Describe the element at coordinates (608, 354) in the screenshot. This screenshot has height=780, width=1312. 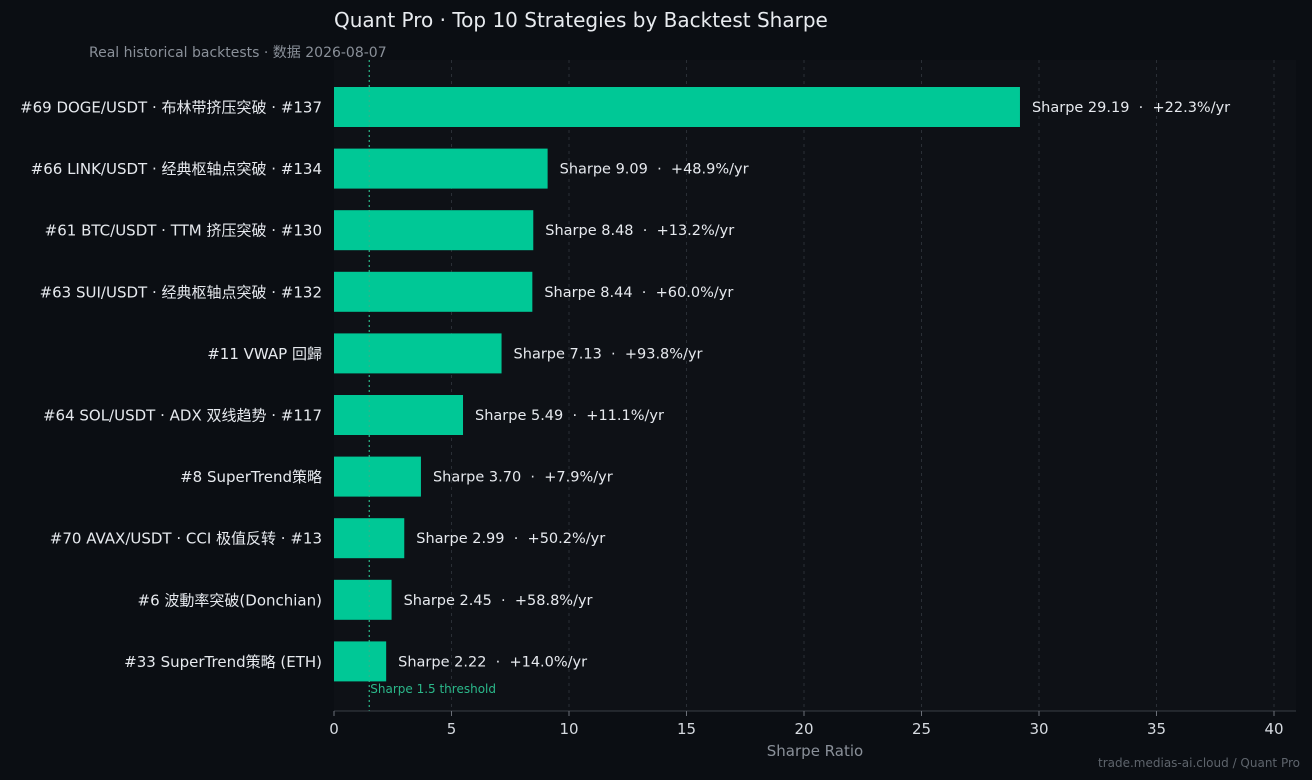
I see `data-label-5: Sharpe 7.13 · +93.8%/yr` at that location.